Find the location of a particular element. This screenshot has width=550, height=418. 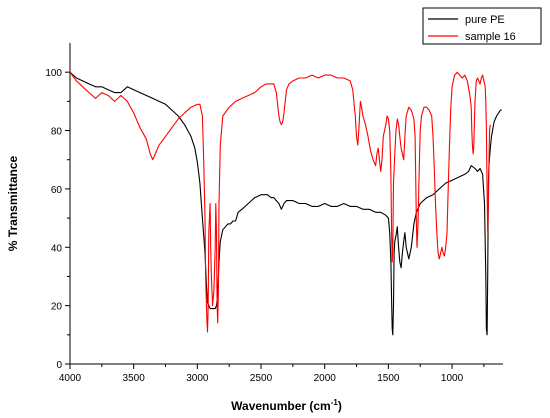

x-tick-label: 3500 is located at coordinates (134, 378).